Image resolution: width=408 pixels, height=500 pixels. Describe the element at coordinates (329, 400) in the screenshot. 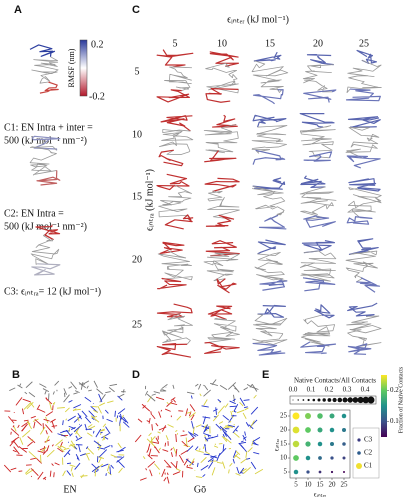

I see `size-legend-dot` at that location.